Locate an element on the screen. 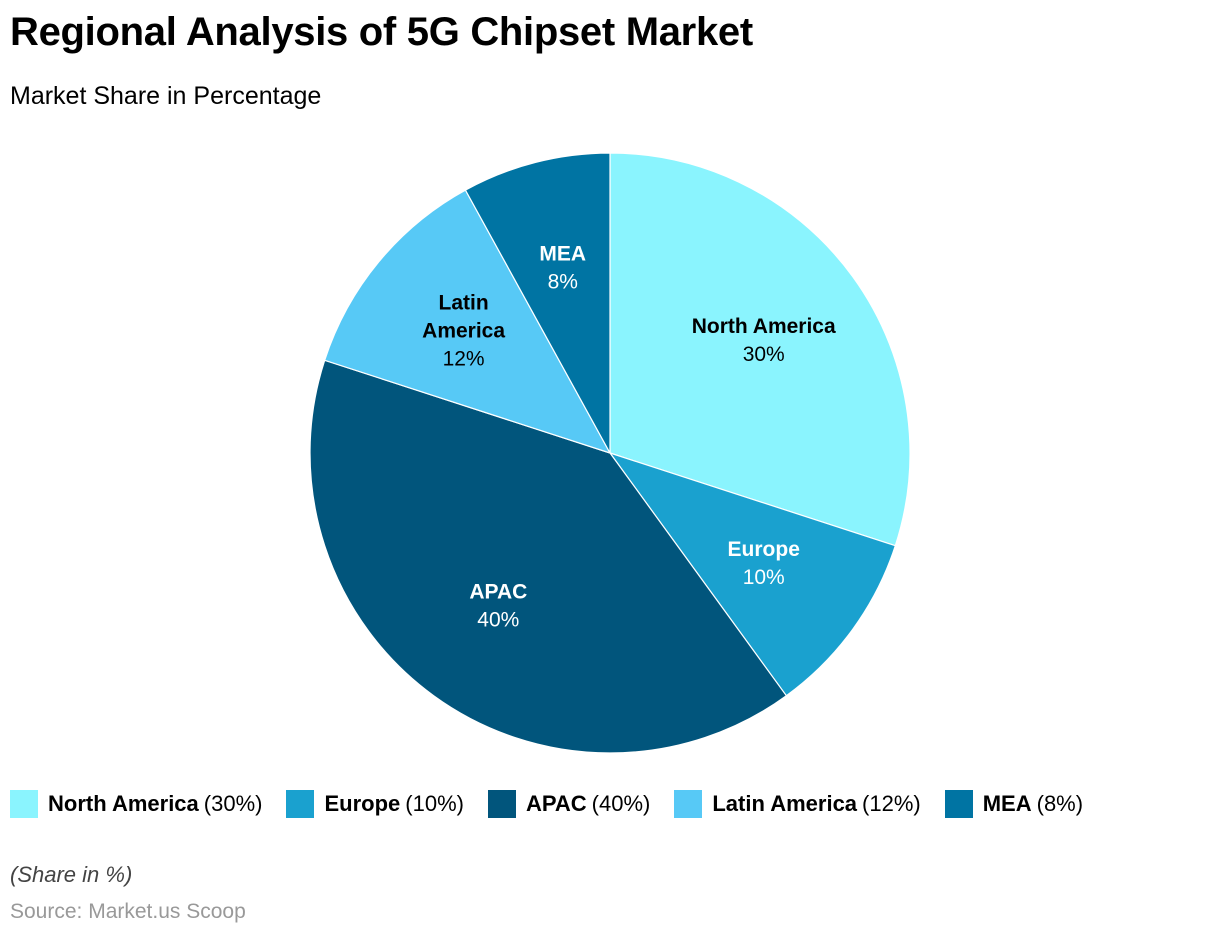  legend-item-north-america: North America (30%) is located at coordinates (136, 804).